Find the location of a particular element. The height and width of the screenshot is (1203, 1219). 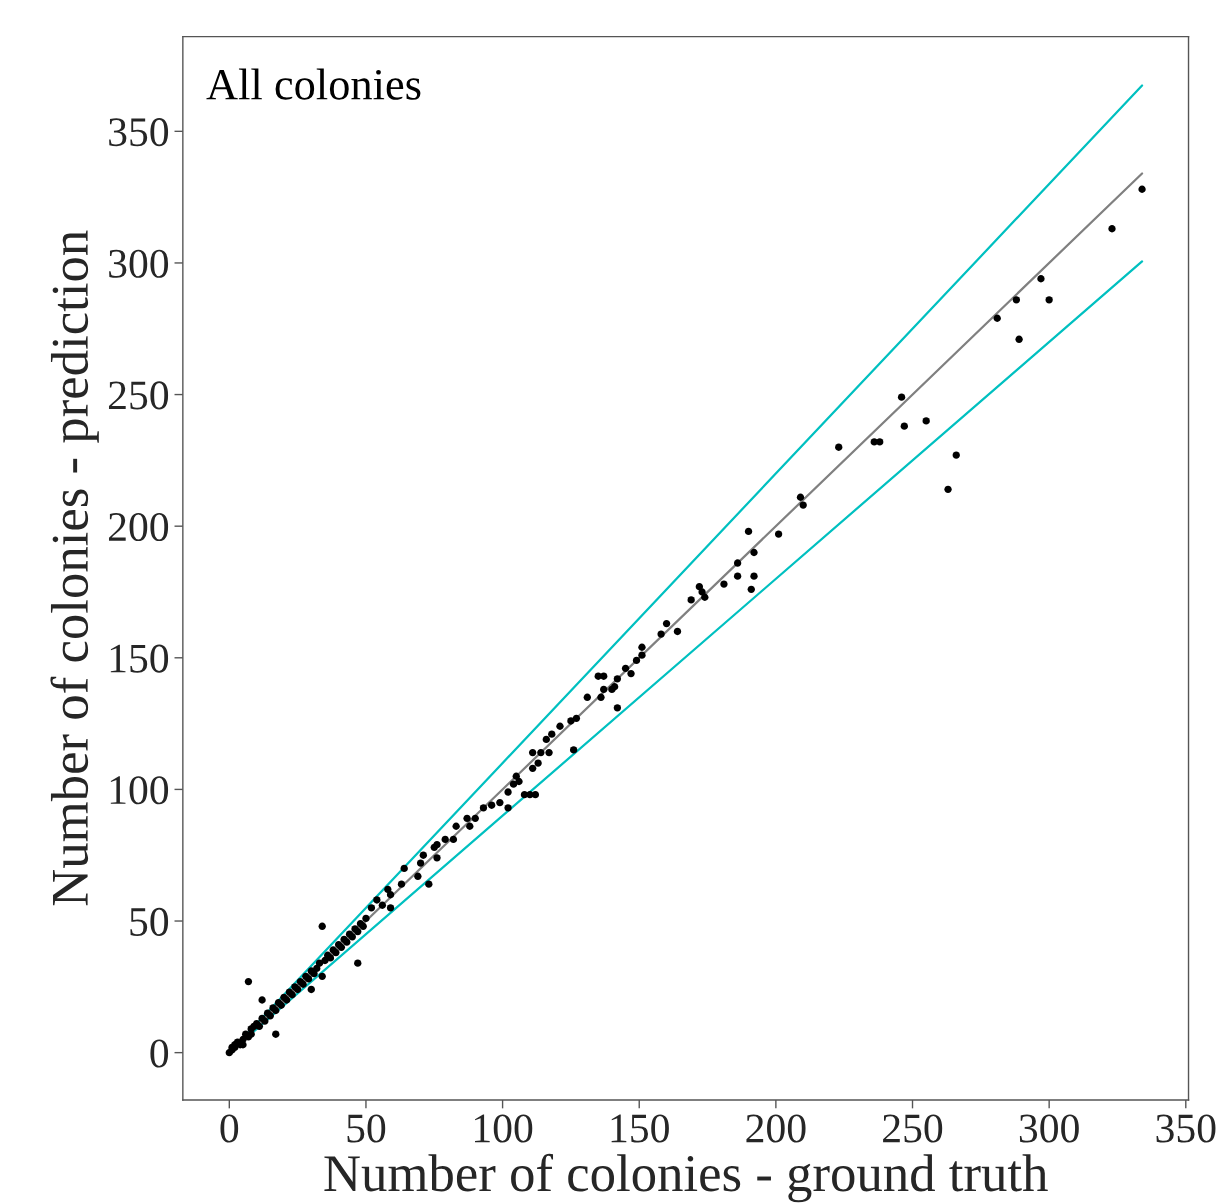

x-tick-label: 150 is located at coordinates (640, 1128).